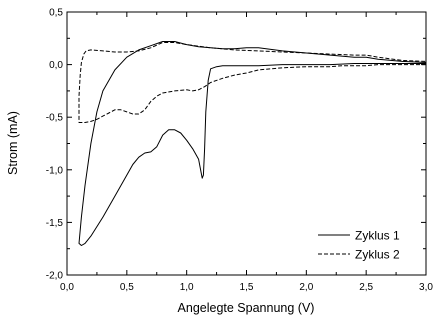 The height and width of the screenshot is (320, 433). What do you see at coordinates (377, 236) in the screenshot?
I see `legend-label-1: Zyklus 1` at bounding box center [377, 236].